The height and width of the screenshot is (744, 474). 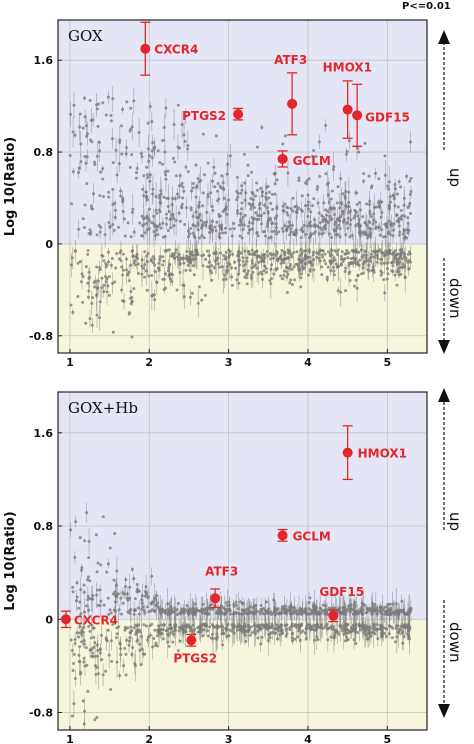 I want to click on panel-label: GOX, so click(x=85, y=36).